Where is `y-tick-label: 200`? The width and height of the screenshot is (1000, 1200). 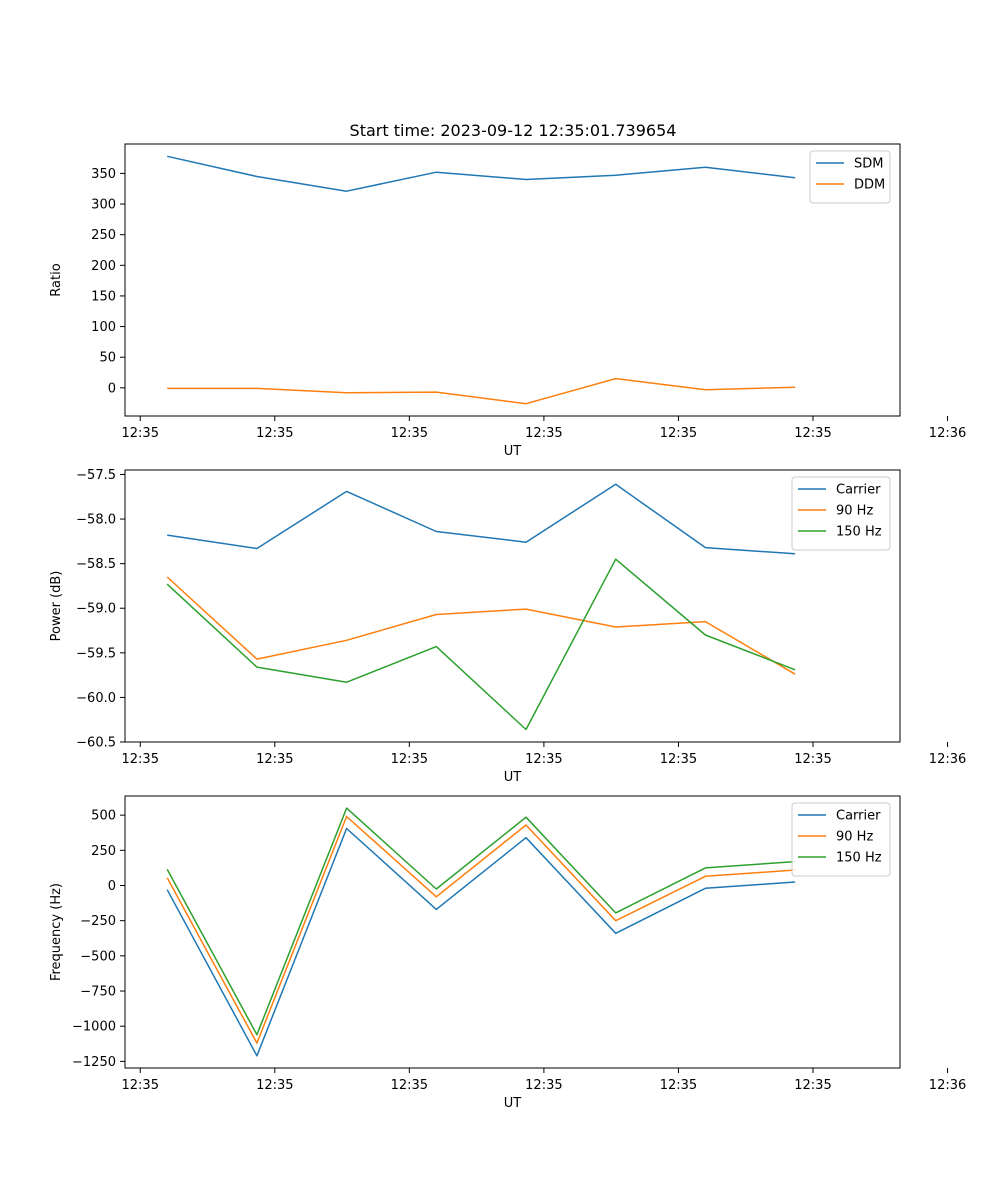 y-tick-label: 200 is located at coordinates (103, 266).